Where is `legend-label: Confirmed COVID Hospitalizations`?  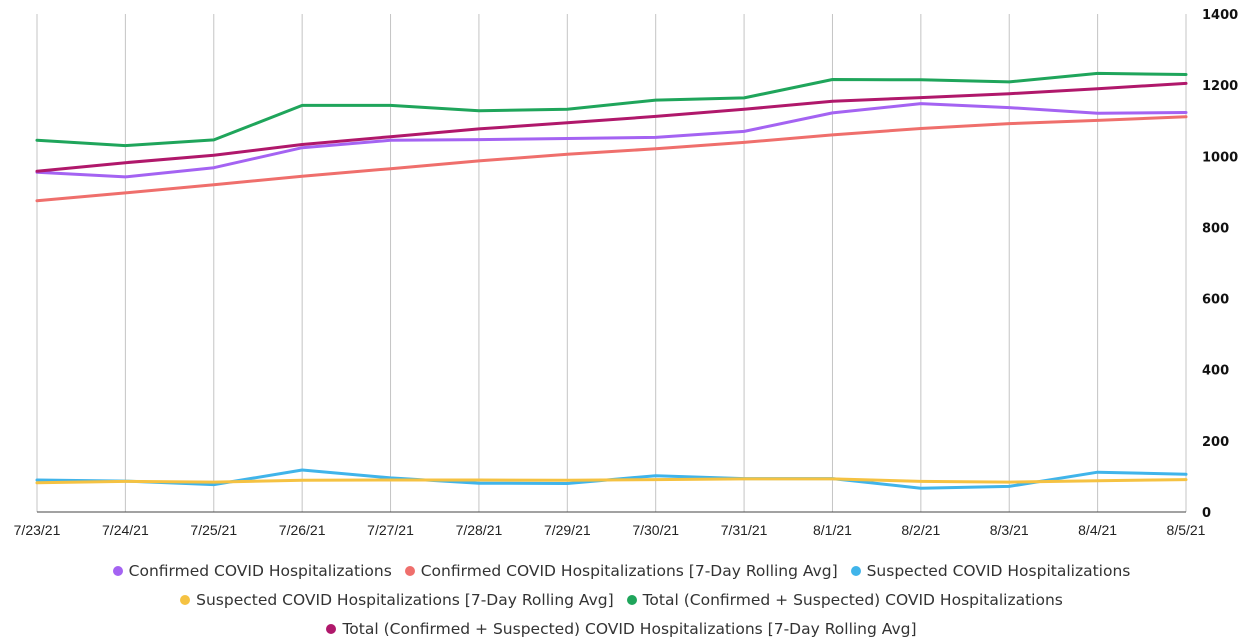 legend-label: Confirmed COVID Hospitalizations is located at coordinates (260, 571).